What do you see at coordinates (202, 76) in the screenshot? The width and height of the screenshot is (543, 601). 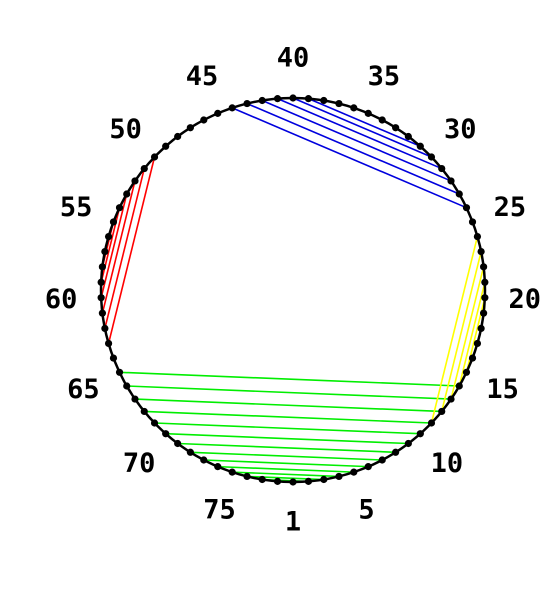 I see `point-label-45: 45` at bounding box center [202, 76].